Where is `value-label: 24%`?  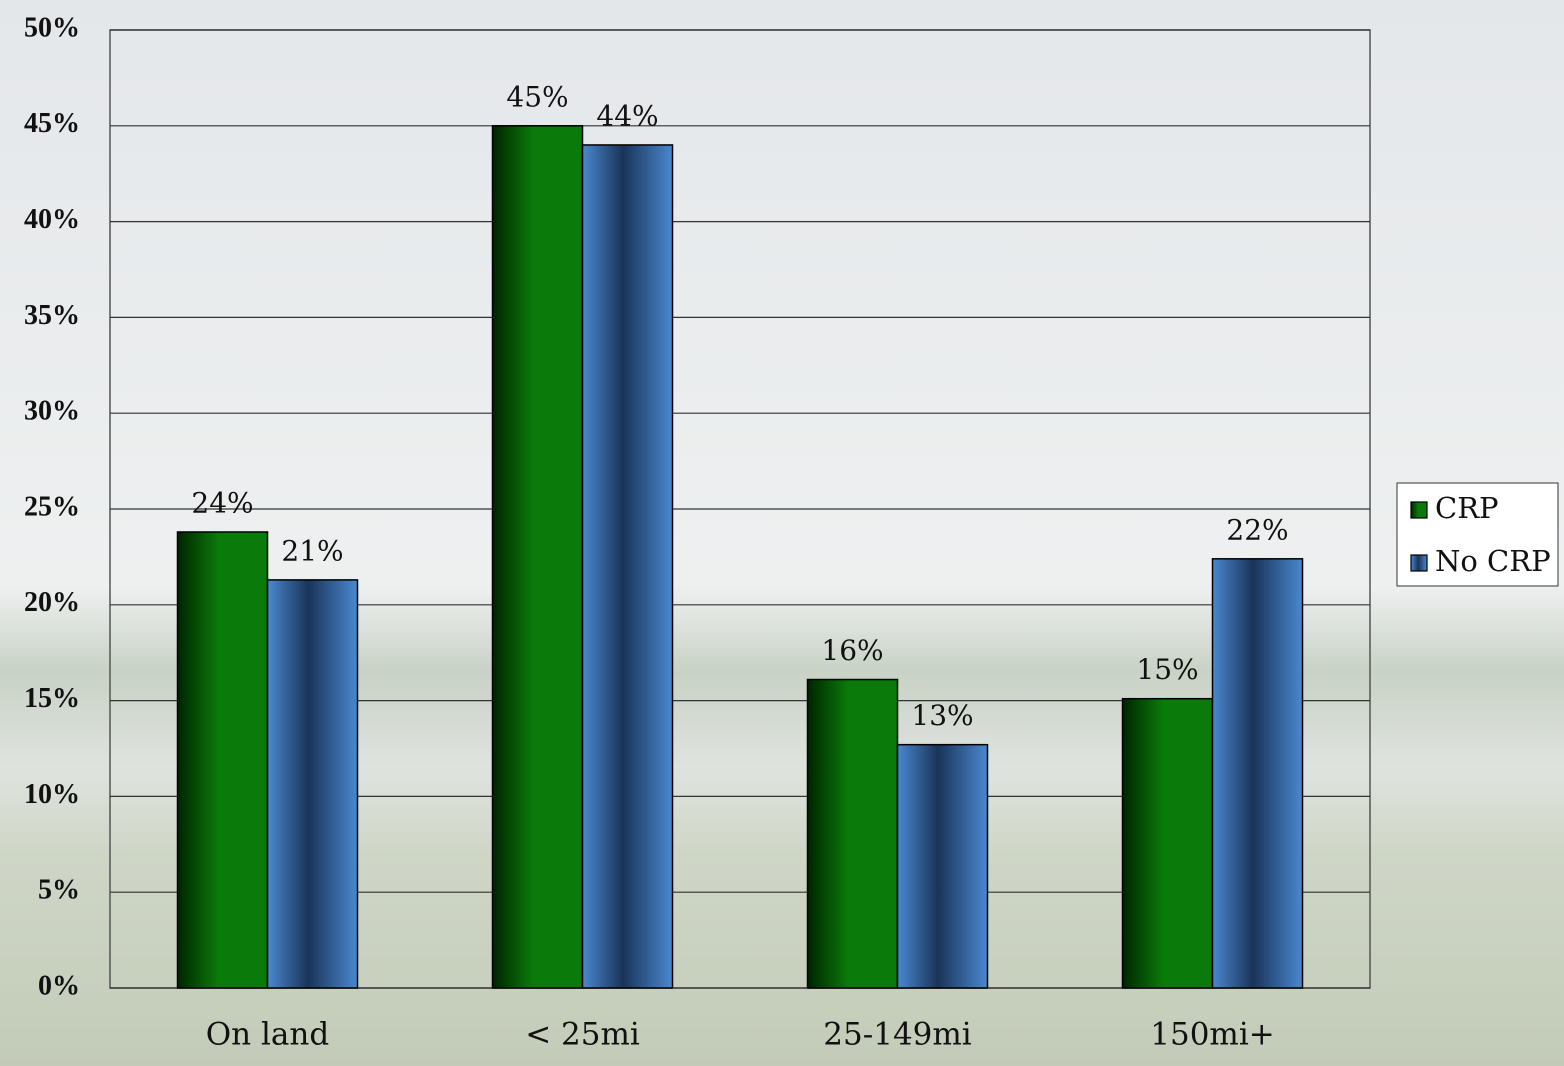
value-label: 24% is located at coordinates (222, 502).